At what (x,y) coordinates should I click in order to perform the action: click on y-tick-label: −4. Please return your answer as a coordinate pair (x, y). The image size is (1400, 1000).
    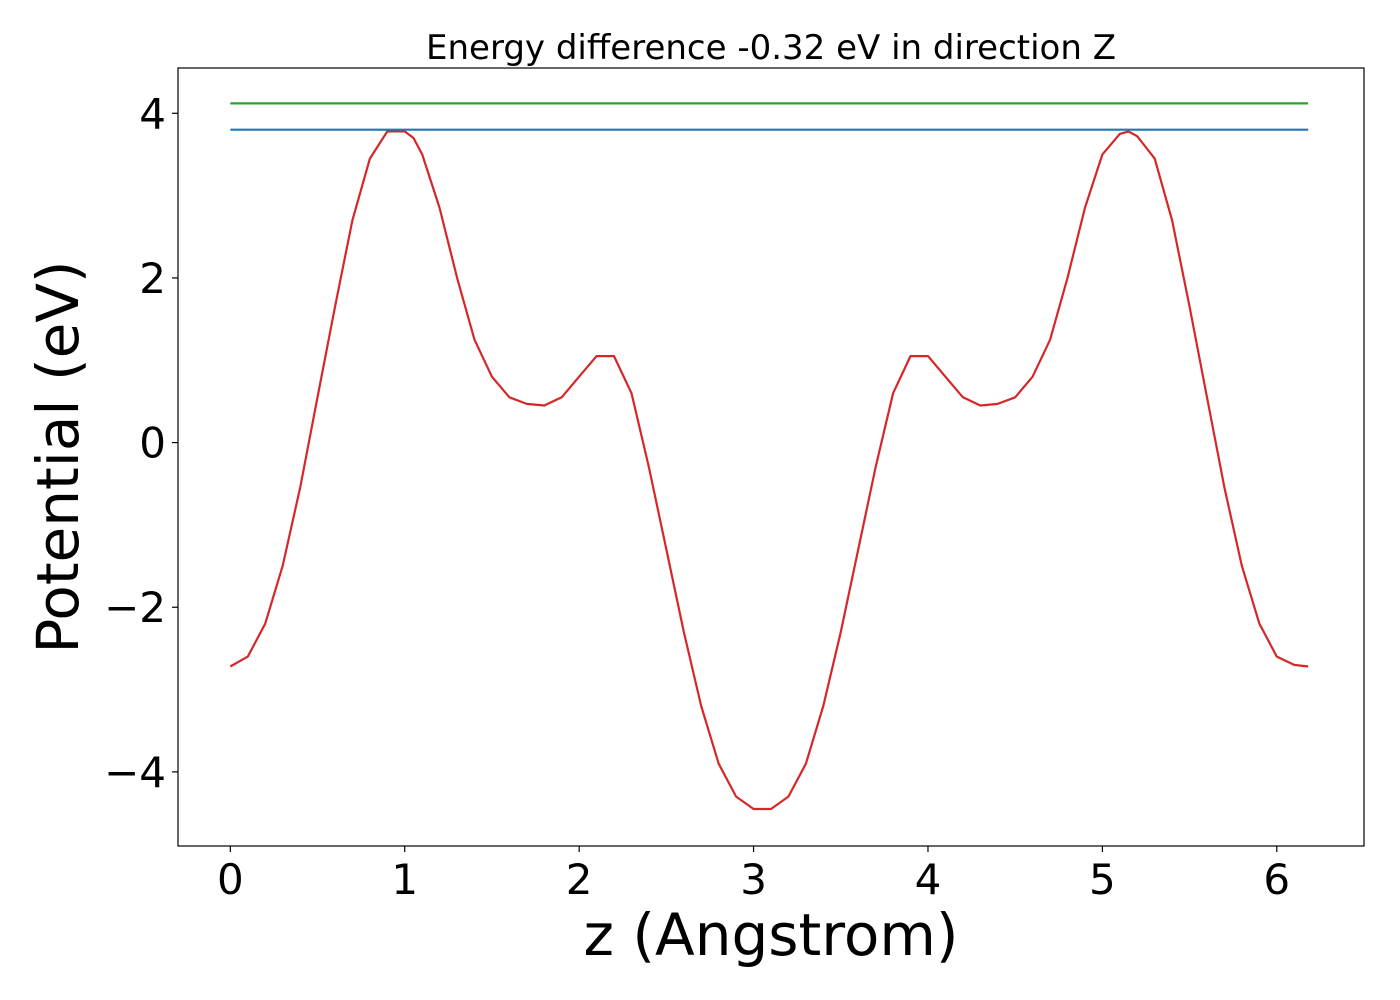
    Looking at the image, I should click on (135, 772).